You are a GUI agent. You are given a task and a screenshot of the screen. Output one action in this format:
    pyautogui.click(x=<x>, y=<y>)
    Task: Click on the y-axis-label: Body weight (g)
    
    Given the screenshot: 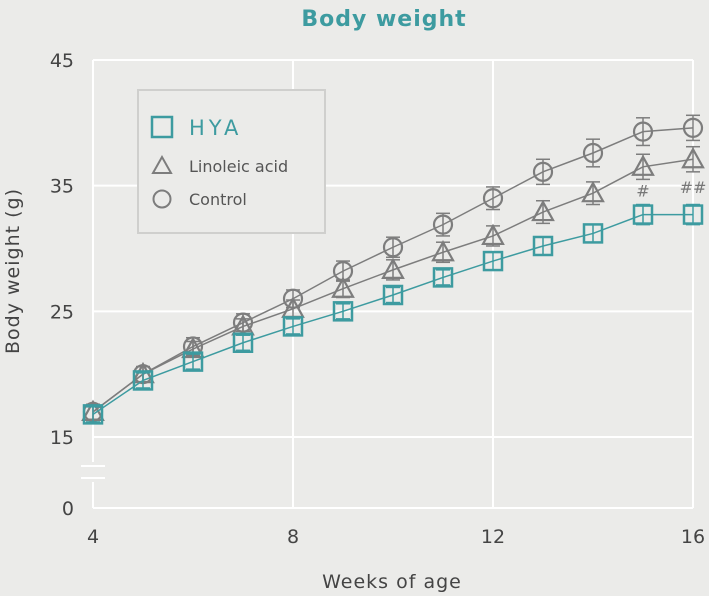 What is the action you would take?
    pyautogui.click(x=13, y=271)
    